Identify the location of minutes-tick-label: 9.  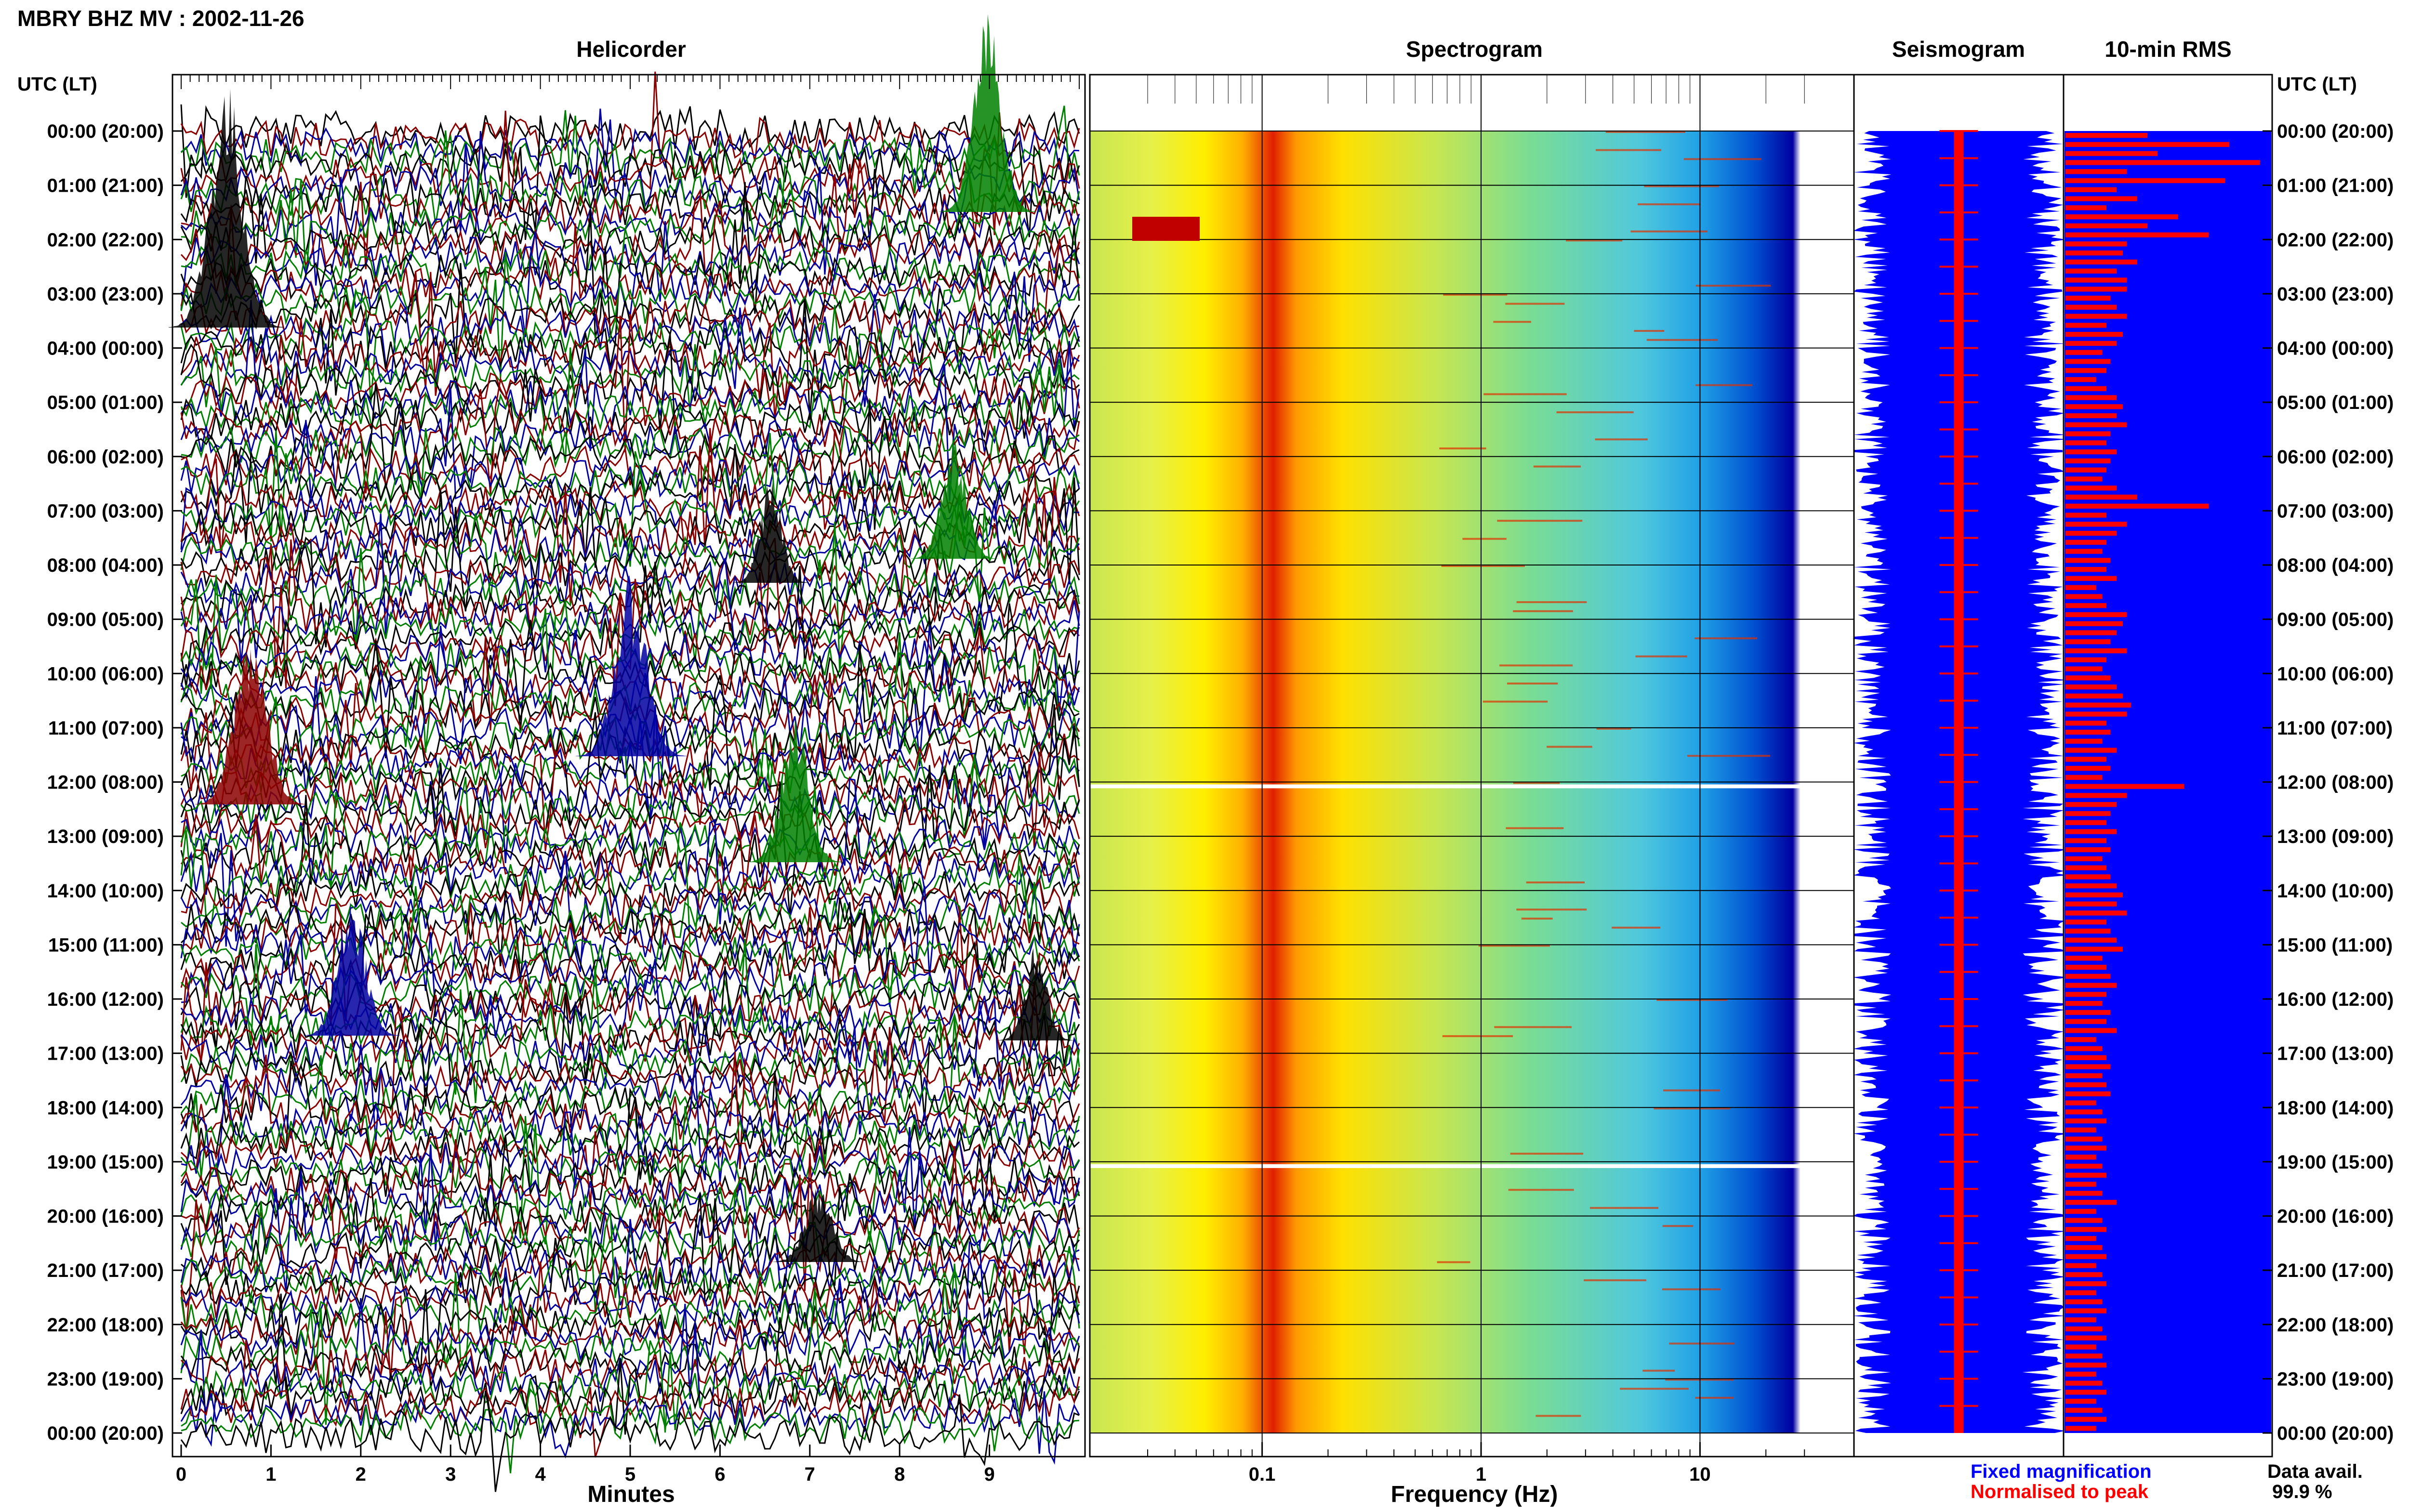
(989, 1474).